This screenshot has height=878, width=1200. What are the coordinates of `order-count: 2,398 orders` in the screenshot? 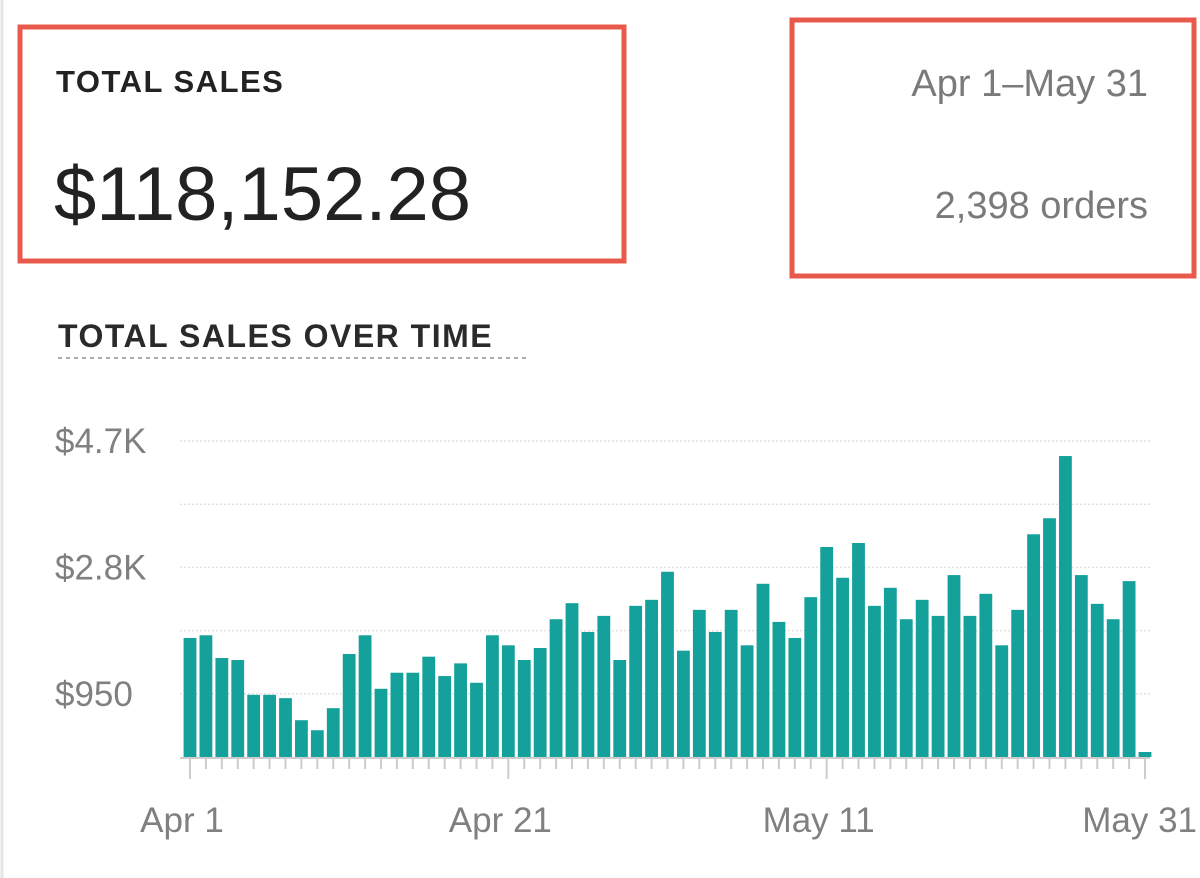 It's located at (1041, 206).